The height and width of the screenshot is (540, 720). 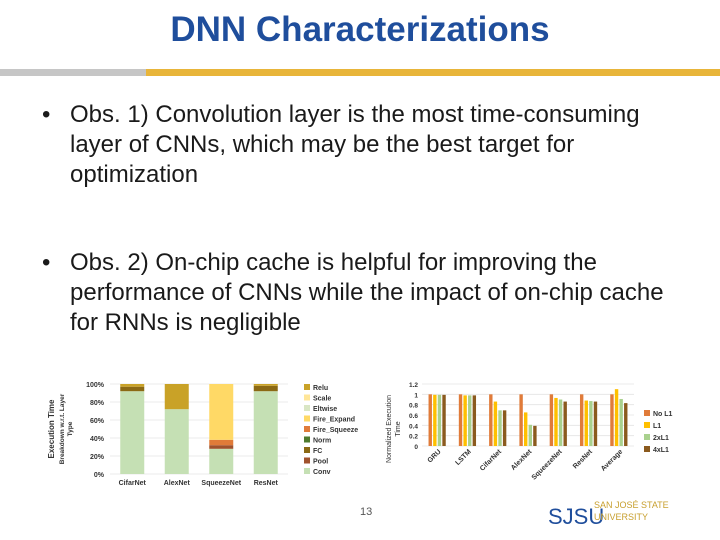 I want to click on y-tick-label: 100%, so click(x=95, y=385).